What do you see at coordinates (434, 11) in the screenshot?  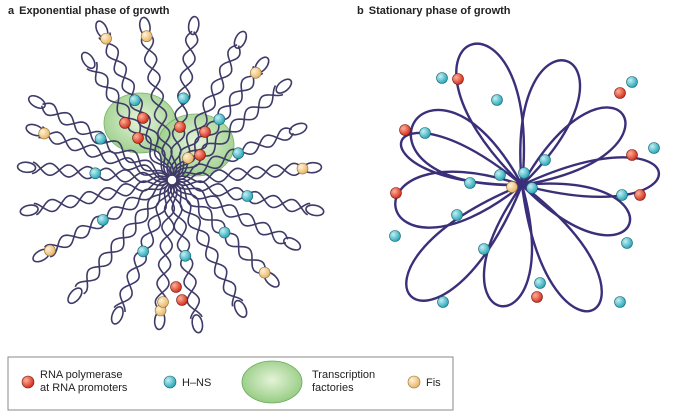 I see `panel-title: b Stationary phase of growth` at bounding box center [434, 11].